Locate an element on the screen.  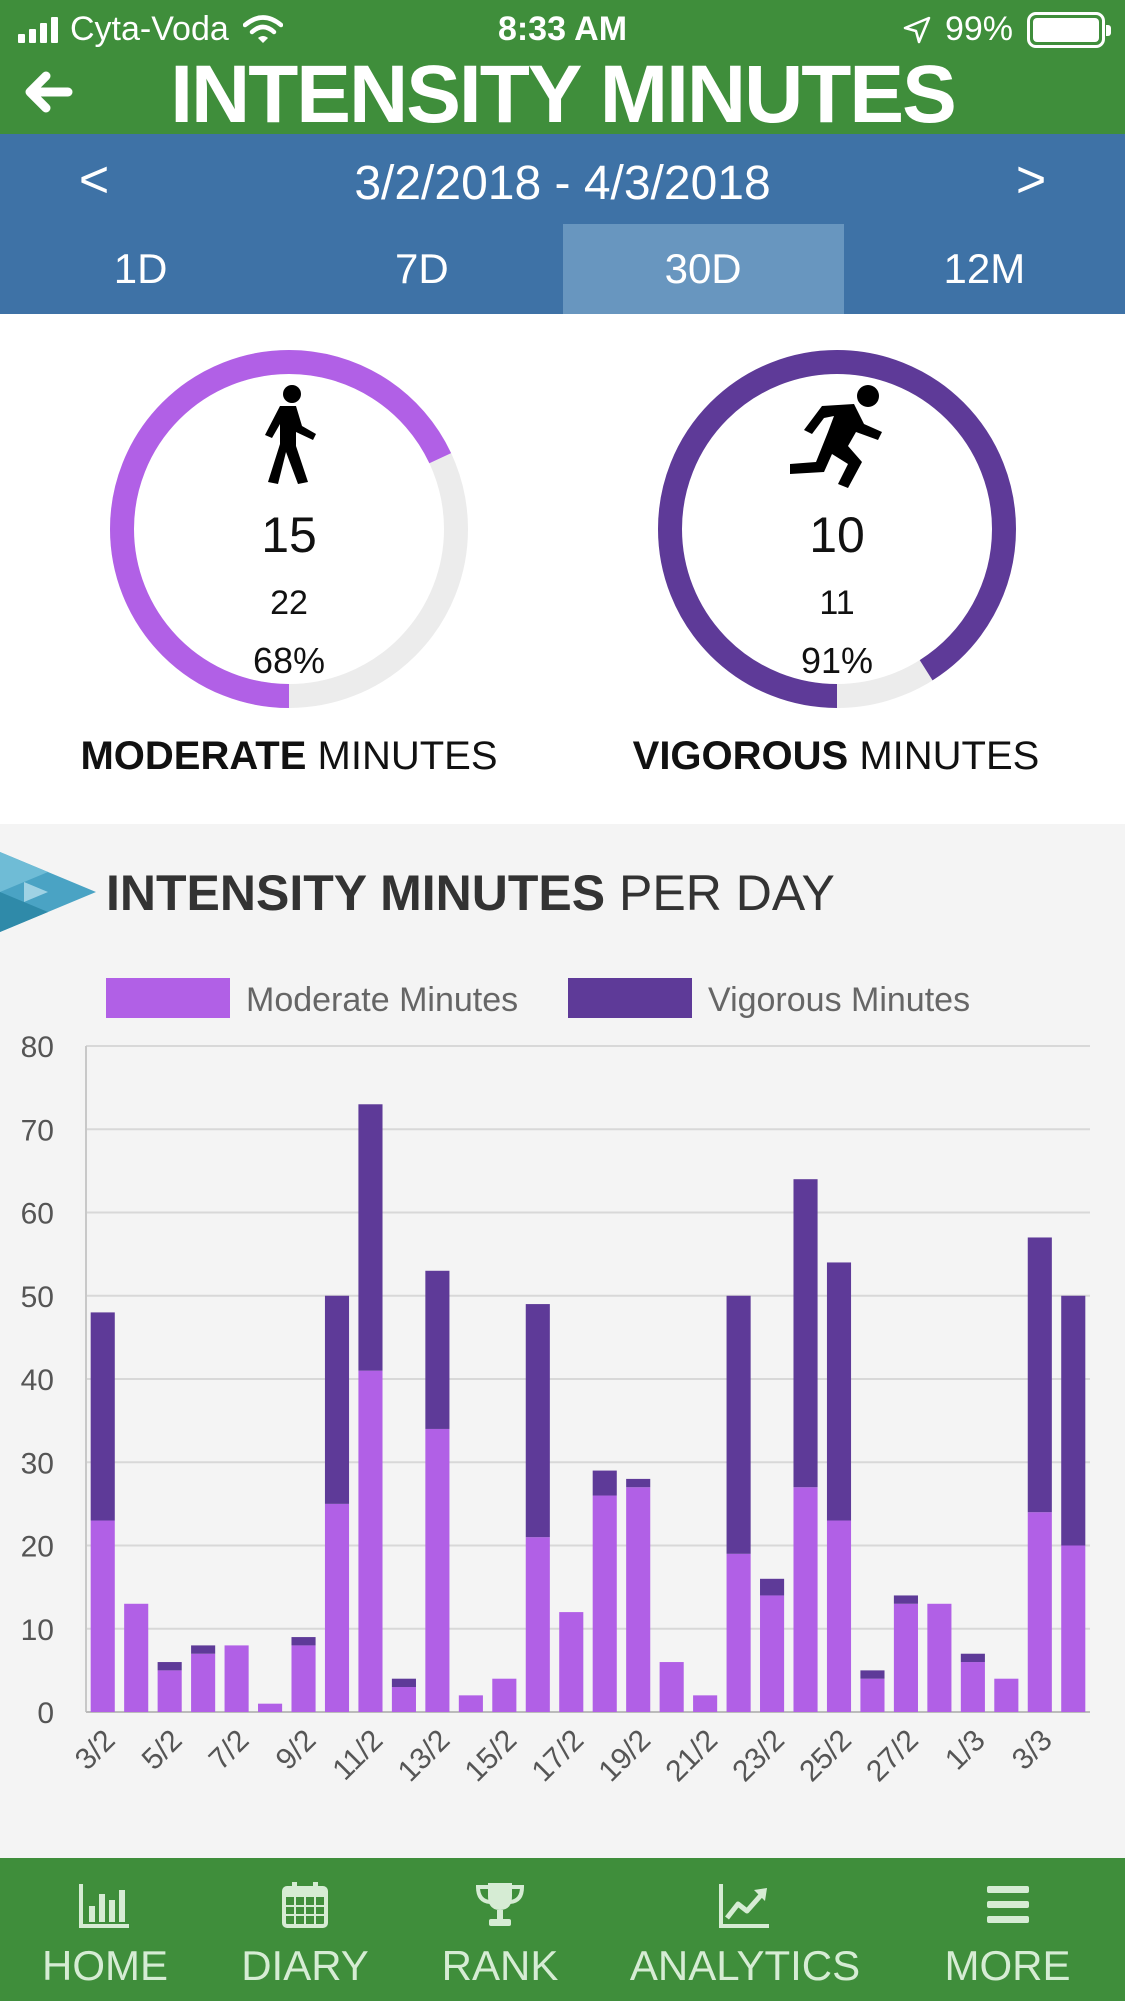
x-tick-label: 3/2 is located at coordinates (95, 1750).